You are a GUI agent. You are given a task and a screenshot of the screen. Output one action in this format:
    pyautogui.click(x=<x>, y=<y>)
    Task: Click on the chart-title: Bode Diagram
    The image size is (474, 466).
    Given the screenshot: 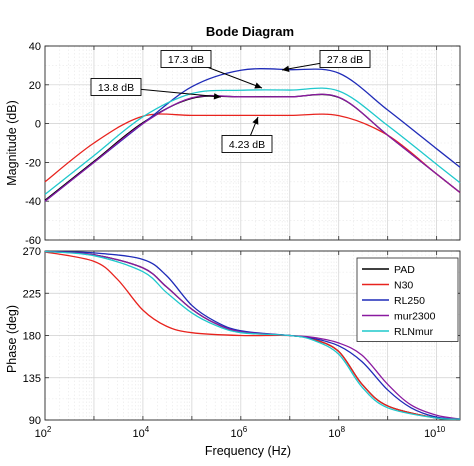 What is the action you would take?
    pyautogui.click(x=250, y=31)
    